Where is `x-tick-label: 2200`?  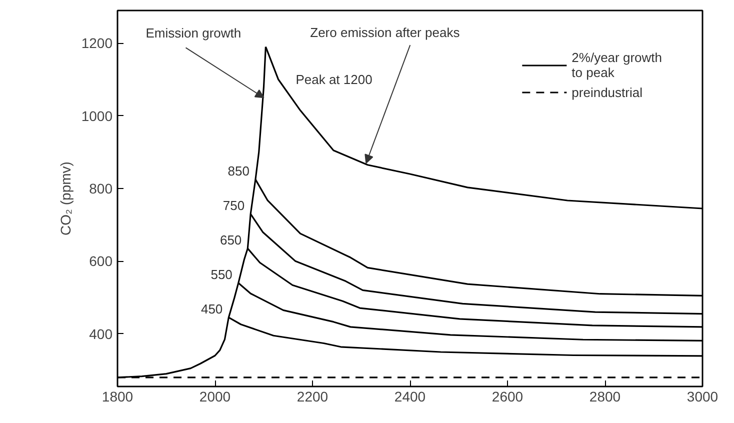 x-tick-label: 2200 is located at coordinates (312, 396).